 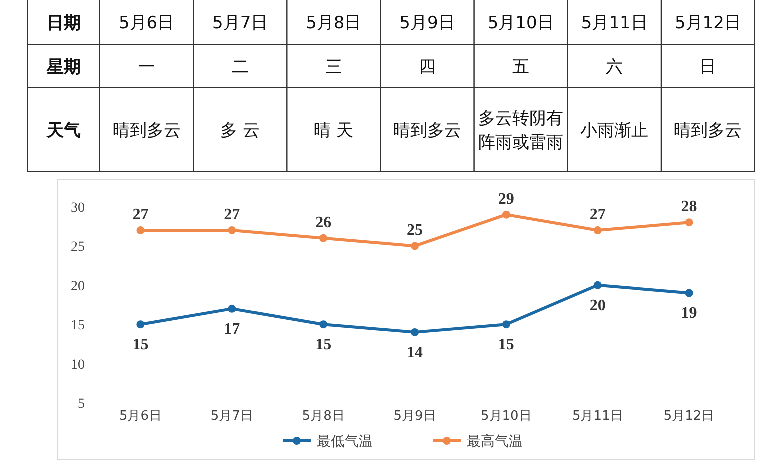 I want to click on x-tick-label: 5月7日, so click(x=232, y=416).